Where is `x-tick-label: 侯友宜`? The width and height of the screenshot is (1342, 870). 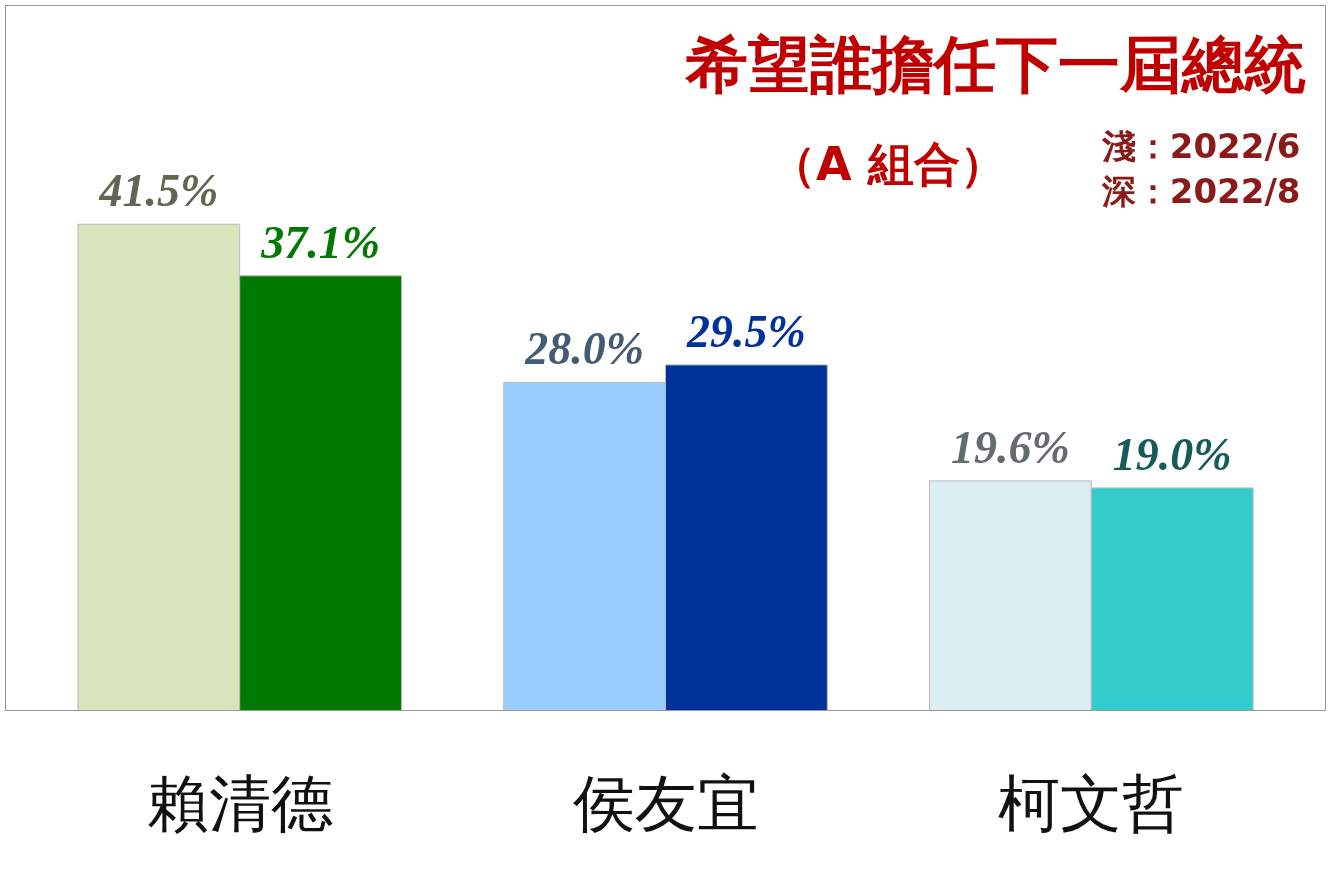 x-tick-label: 侯友宜 is located at coordinates (665, 803).